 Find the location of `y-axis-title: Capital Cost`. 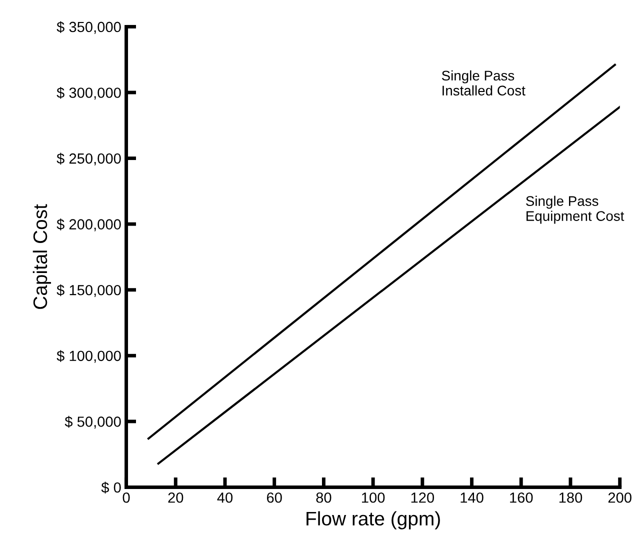

y-axis-title: Capital Cost is located at coordinates (41, 256).